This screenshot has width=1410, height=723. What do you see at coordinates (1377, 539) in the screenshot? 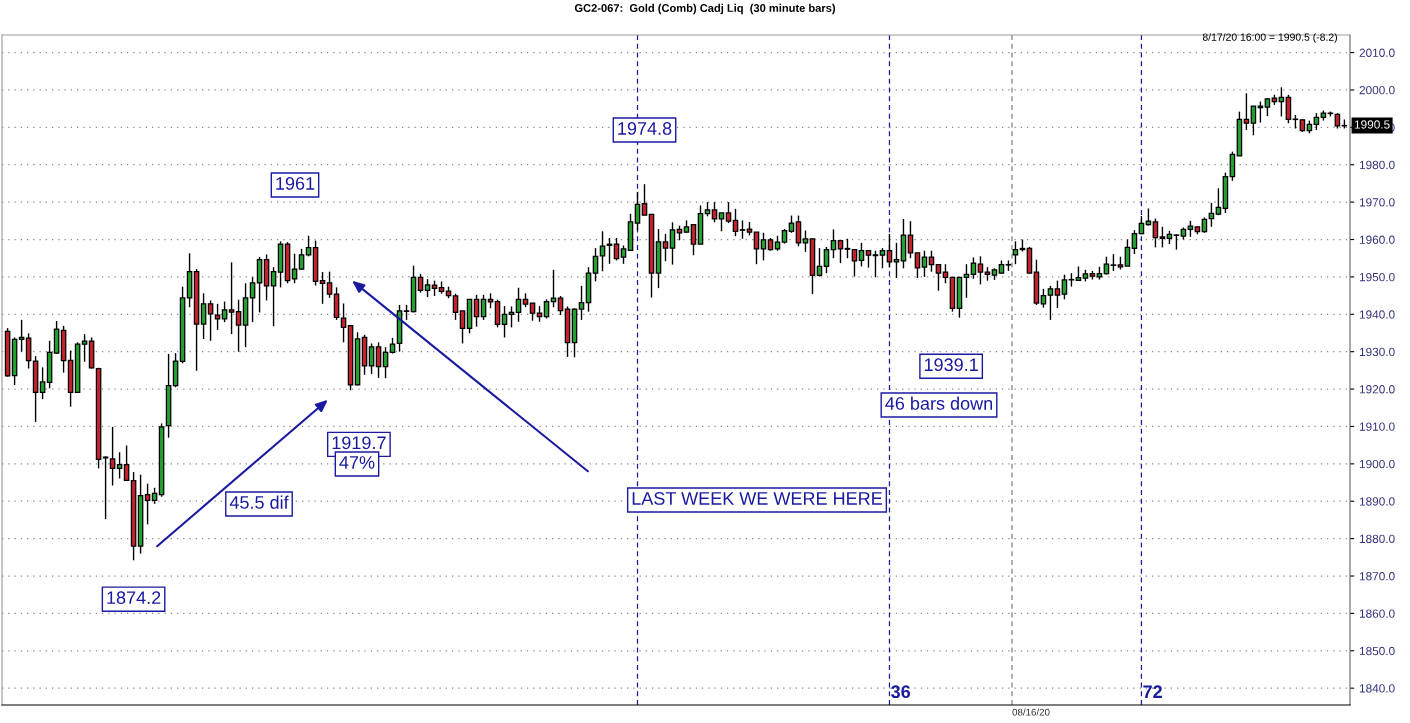
I see `y-tick-label: 1880.0` at bounding box center [1377, 539].